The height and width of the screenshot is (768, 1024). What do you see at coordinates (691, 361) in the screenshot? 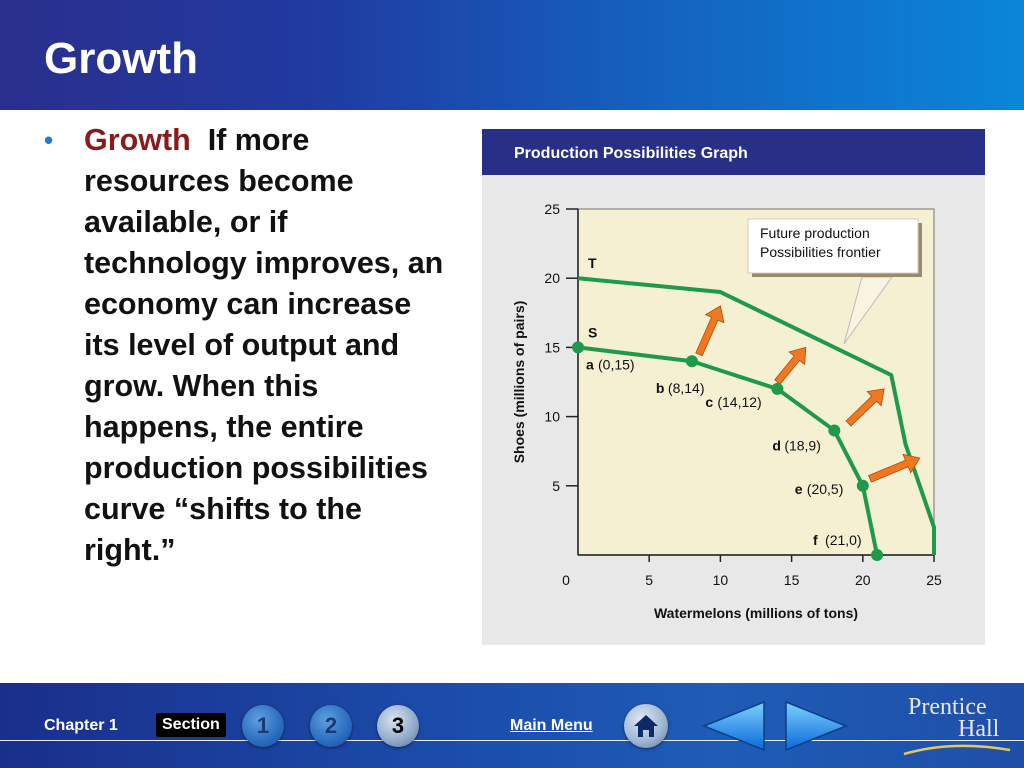
I see `data-point-b` at bounding box center [691, 361].